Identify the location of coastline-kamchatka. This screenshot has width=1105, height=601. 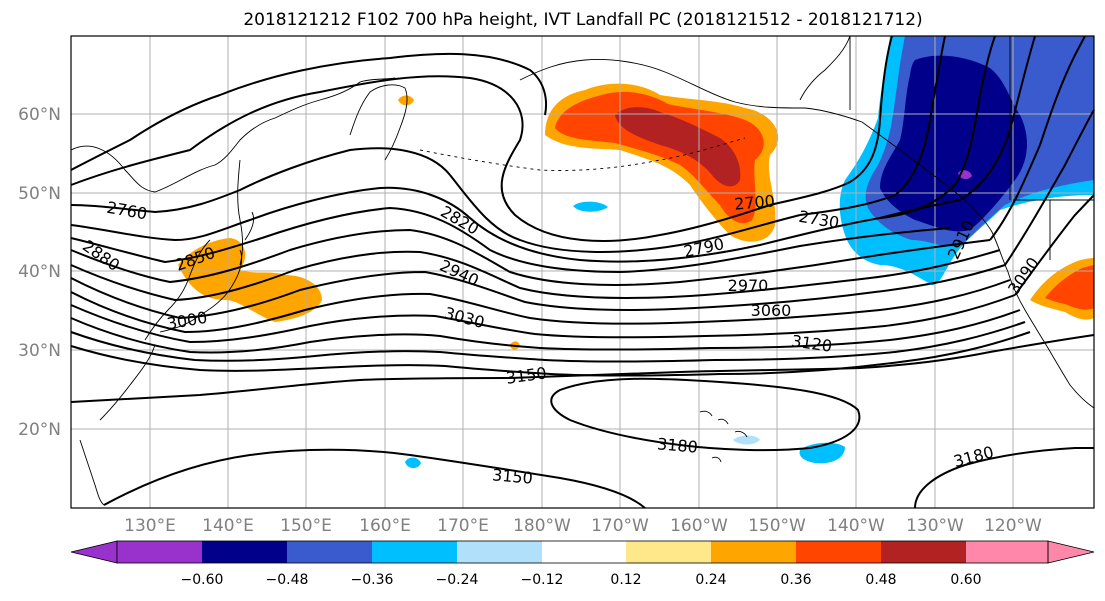
(378, 122).